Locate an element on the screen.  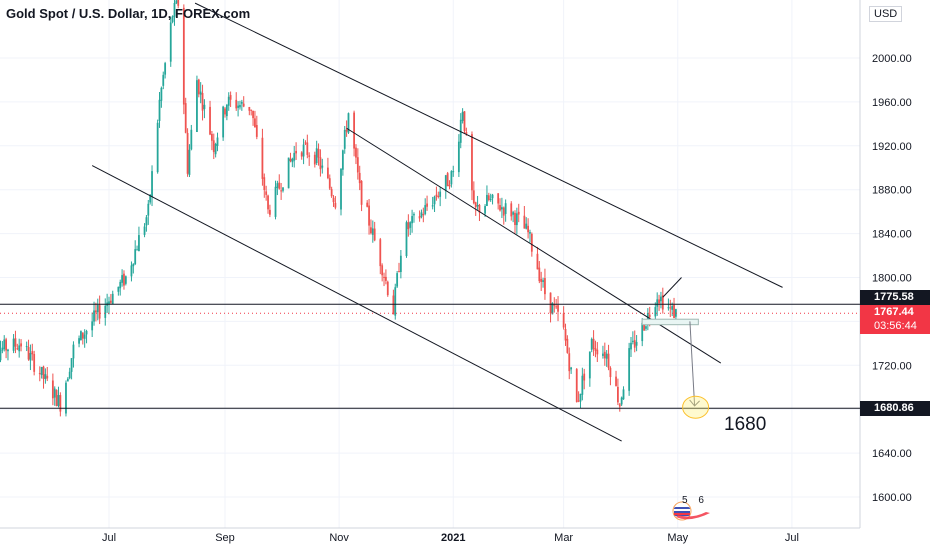
events-flag-icon: 5 6 is located at coordinates (690, 509).